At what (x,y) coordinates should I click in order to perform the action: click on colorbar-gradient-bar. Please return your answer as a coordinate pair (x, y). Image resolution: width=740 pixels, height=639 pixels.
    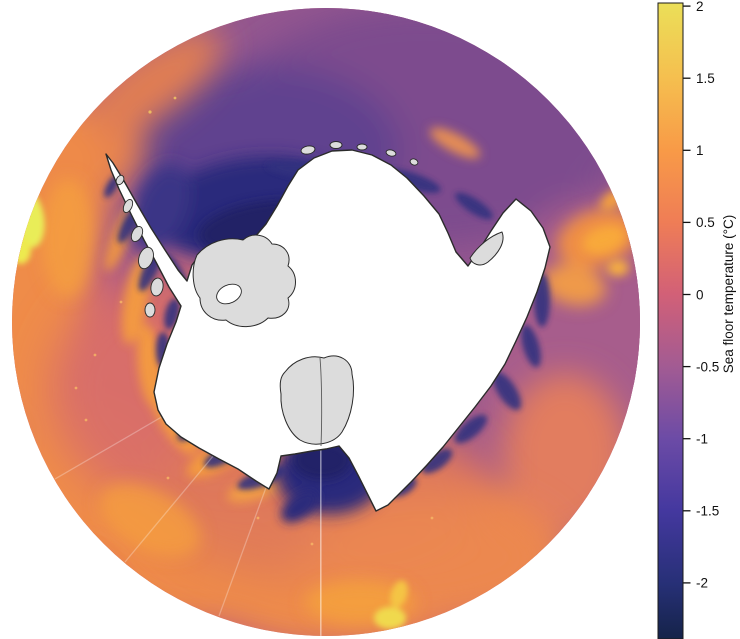
    Looking at the image, I should click on (670, 320).